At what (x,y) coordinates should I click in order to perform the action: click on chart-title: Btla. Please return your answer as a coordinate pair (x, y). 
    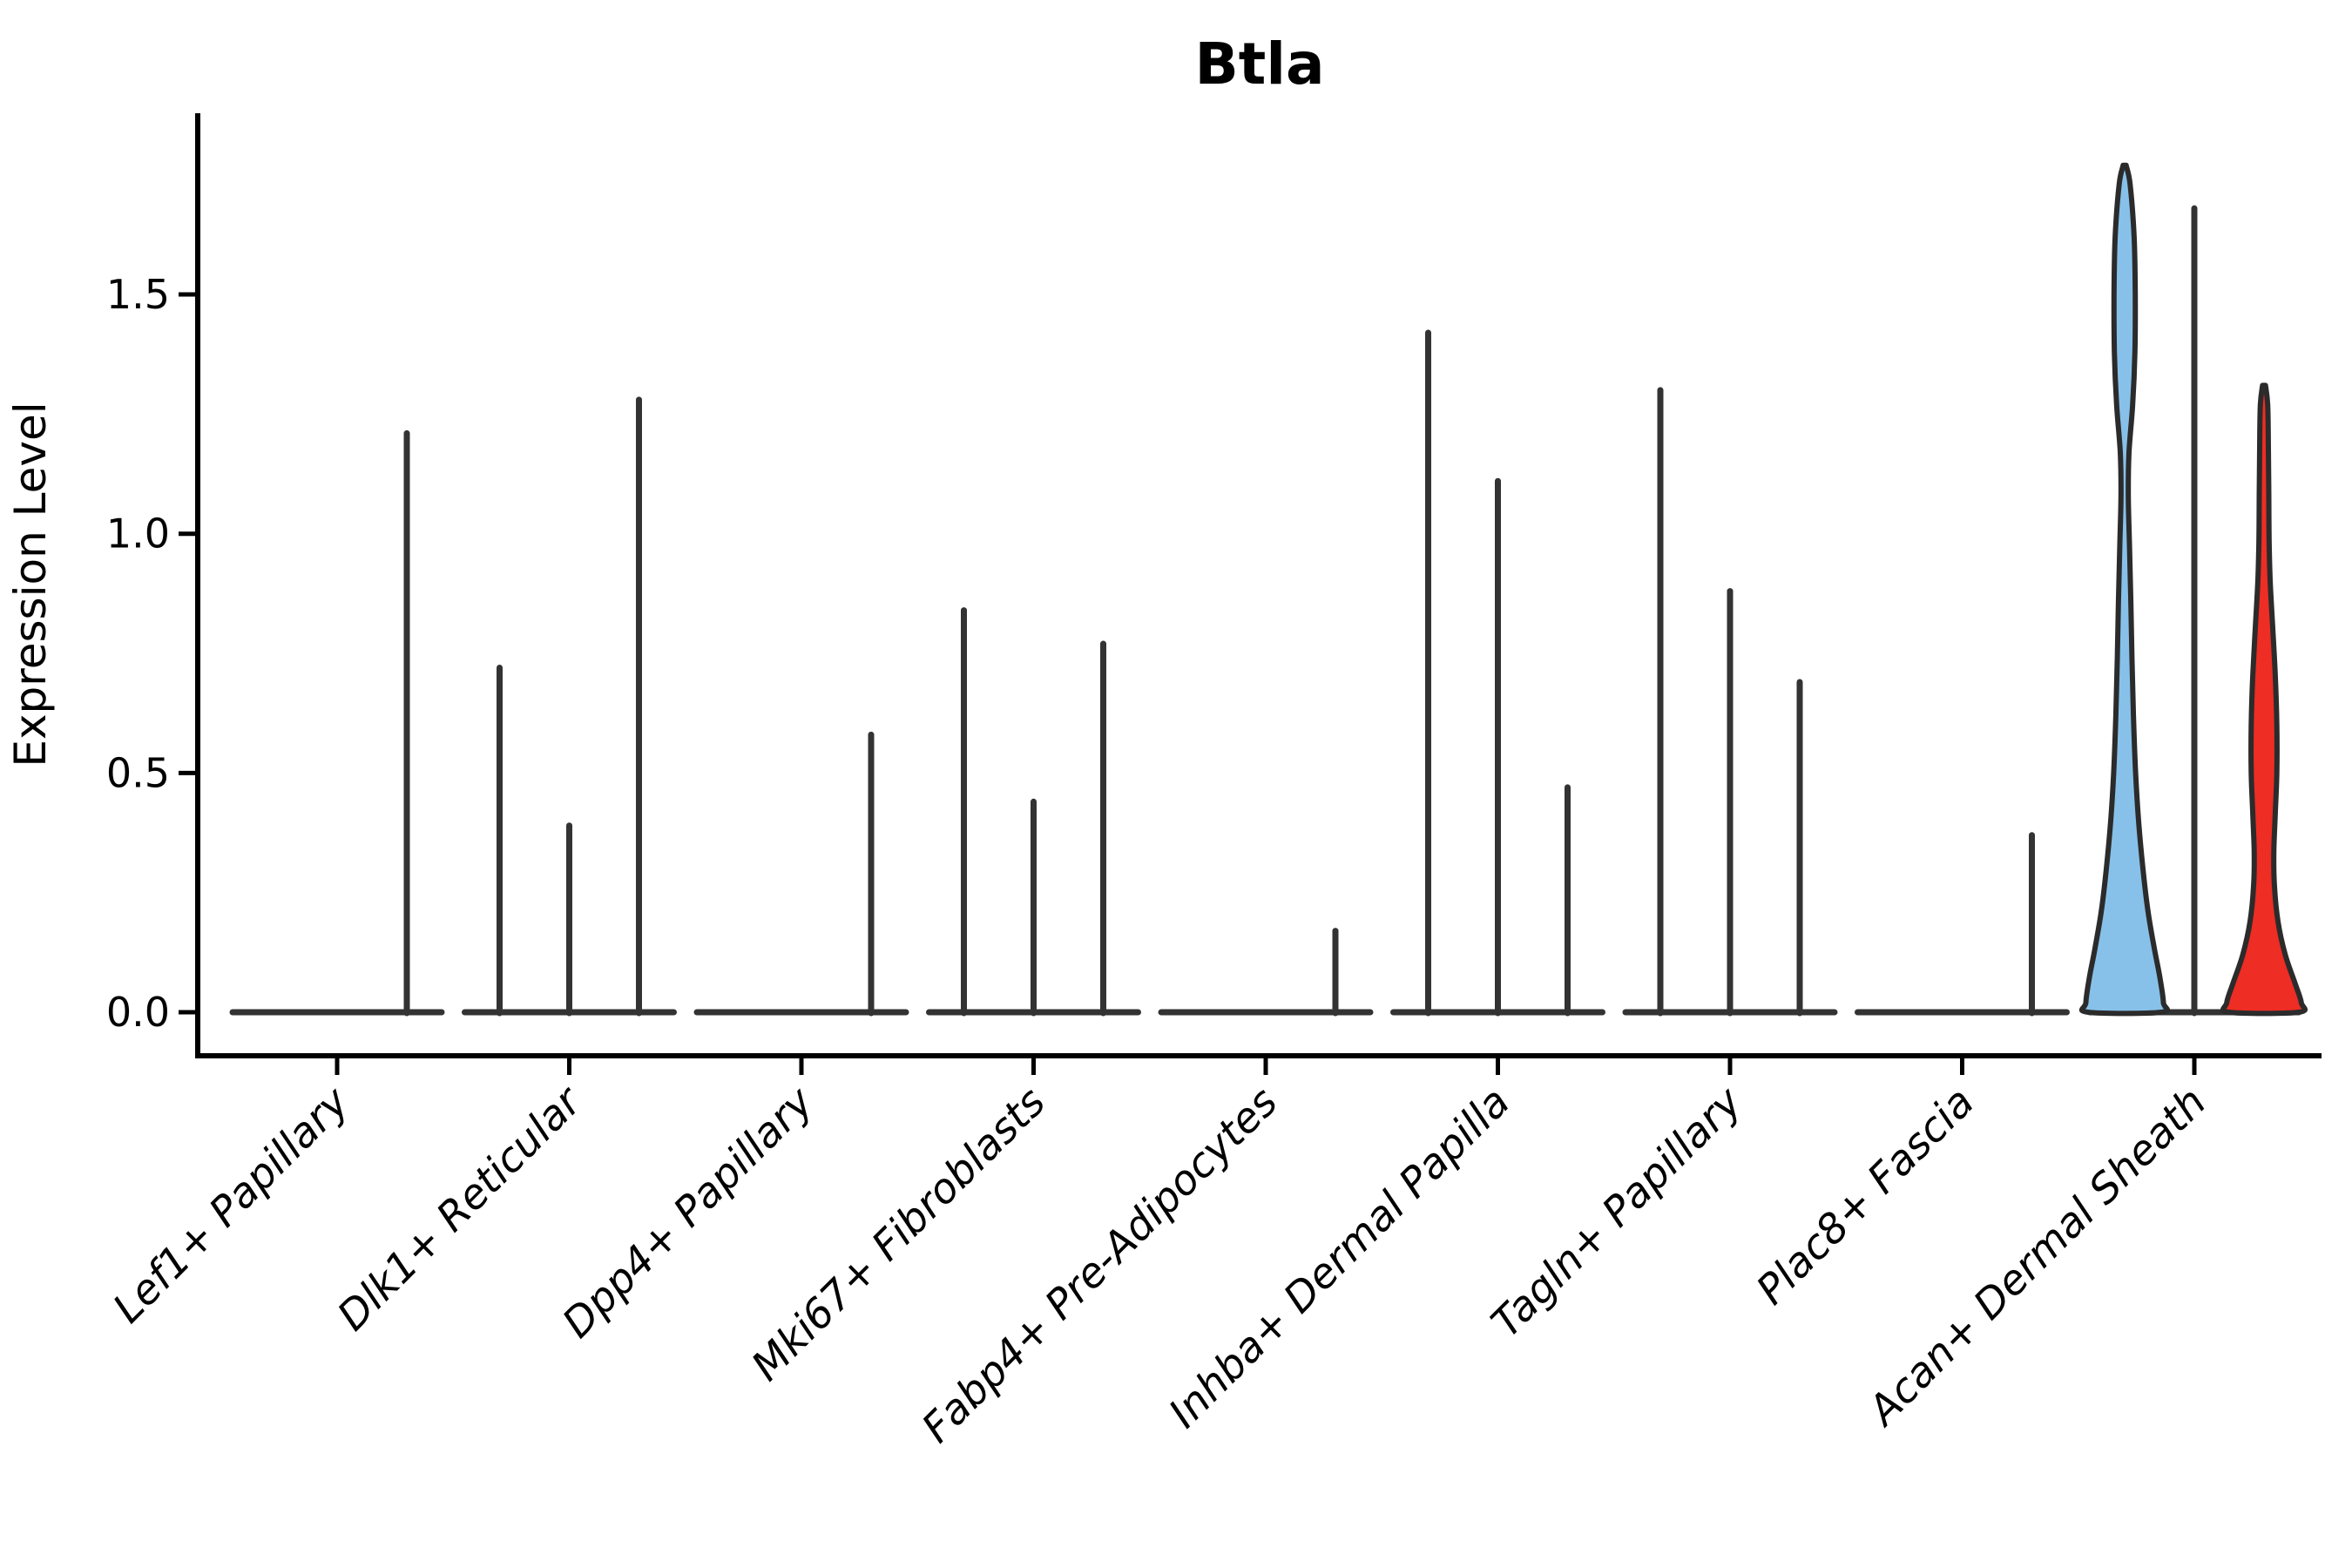
    Looking at the image, I should click on (1259, 64).